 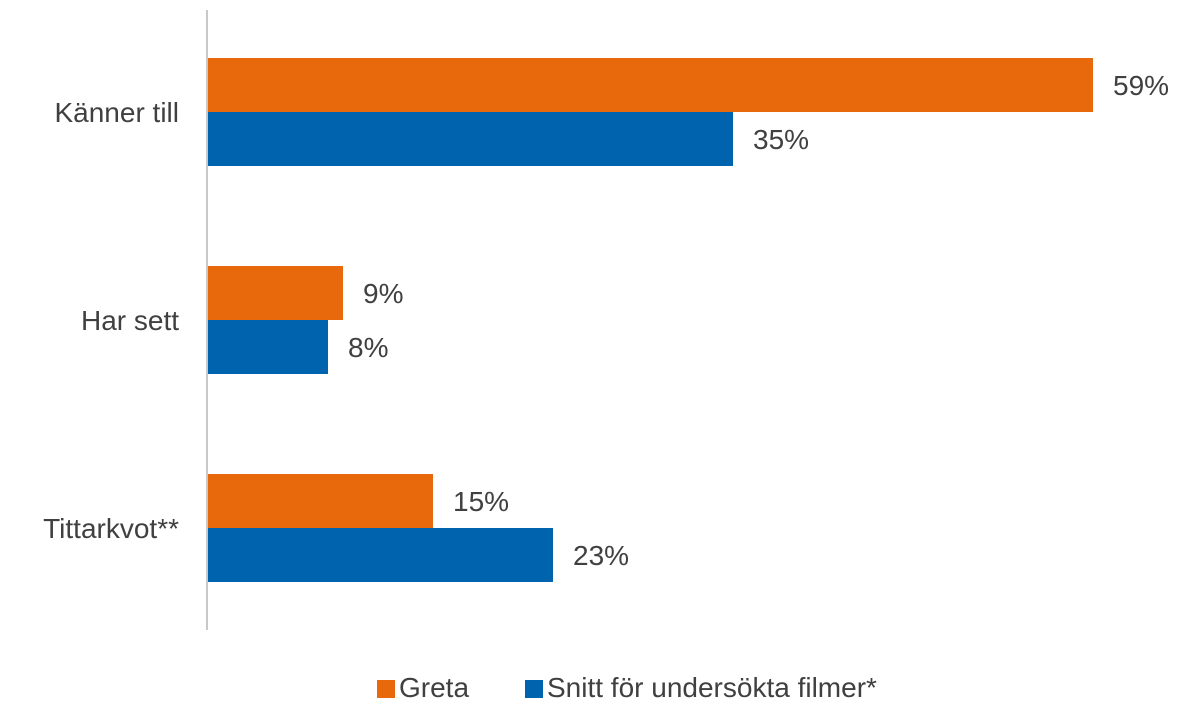 I want to click on data-label: 8%, so click(x=368, y=347).